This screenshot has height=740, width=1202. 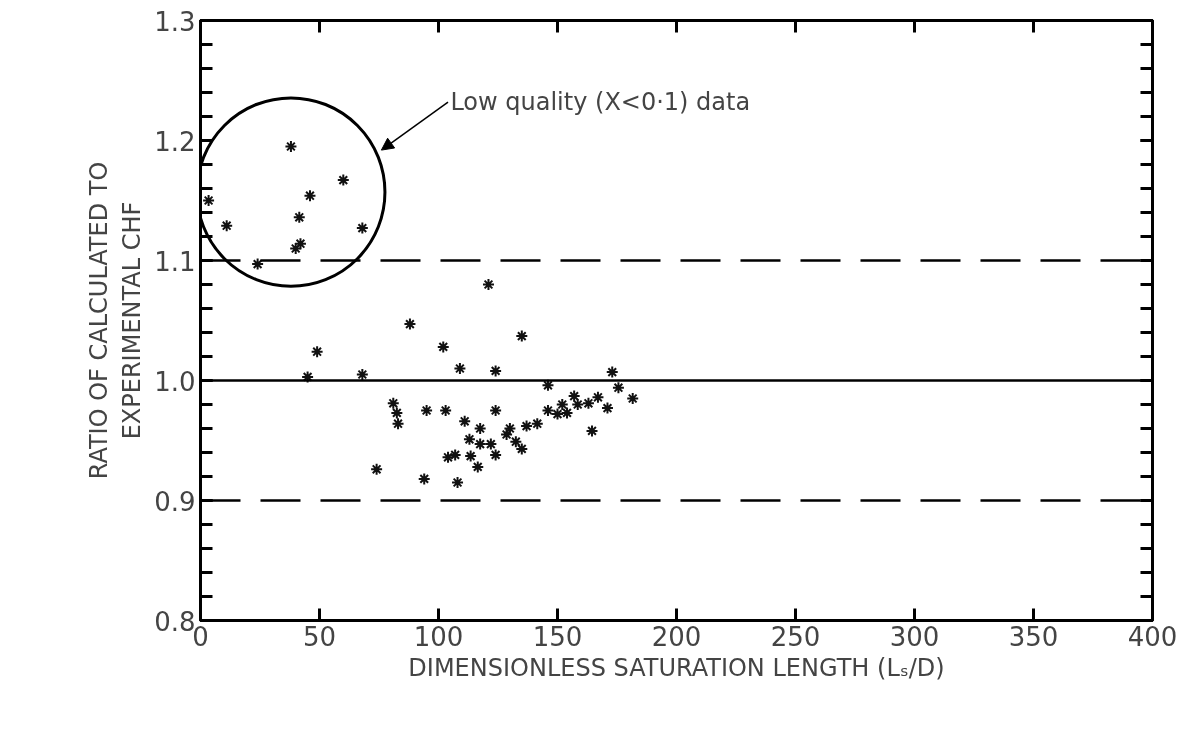 I want to click on y-tick-label: 1.3, so click(x=175, y=21).